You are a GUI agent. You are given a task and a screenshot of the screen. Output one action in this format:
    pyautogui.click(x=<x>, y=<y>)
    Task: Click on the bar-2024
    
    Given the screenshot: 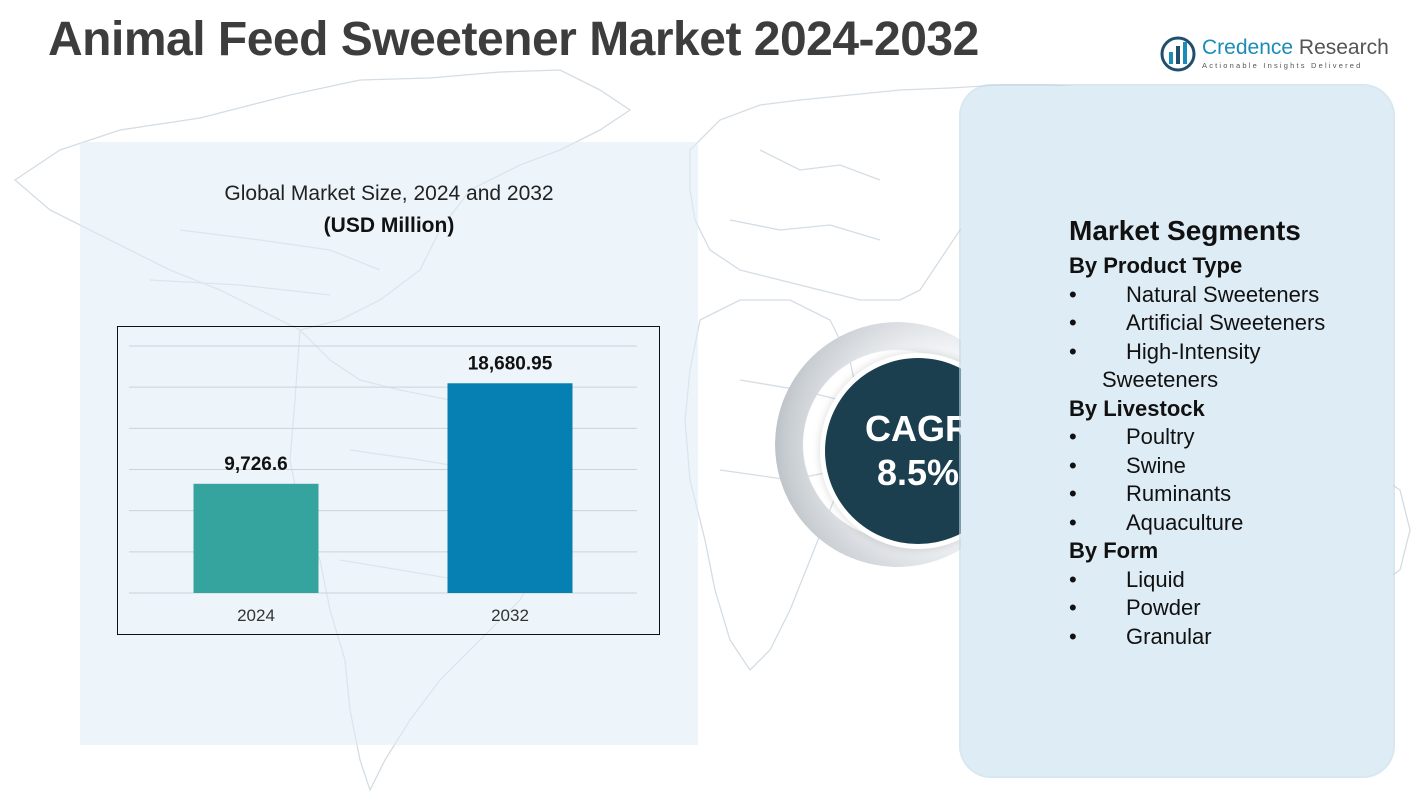 What is the action you would take?
    pyautogui.click(x=256, y=538)
    